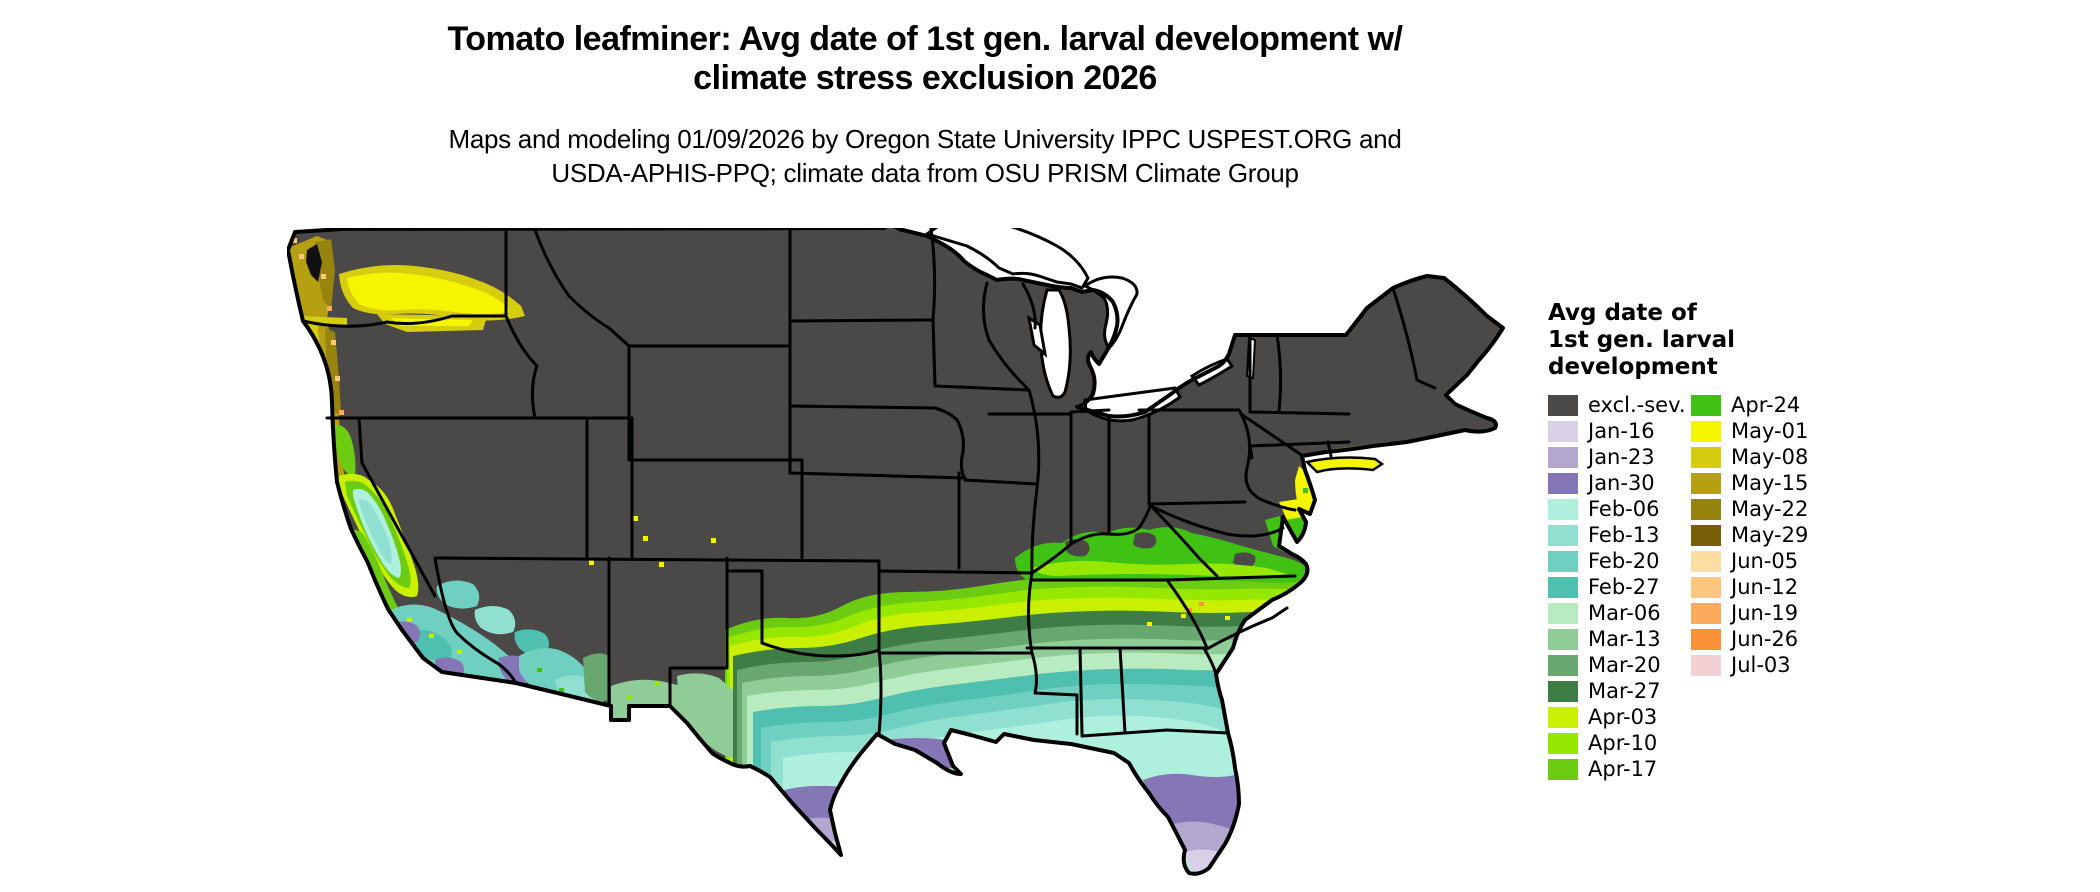  Describe the element at coordinates (1623, 769) in the screenshot. I see `legend-label: Apr-17` at that location.